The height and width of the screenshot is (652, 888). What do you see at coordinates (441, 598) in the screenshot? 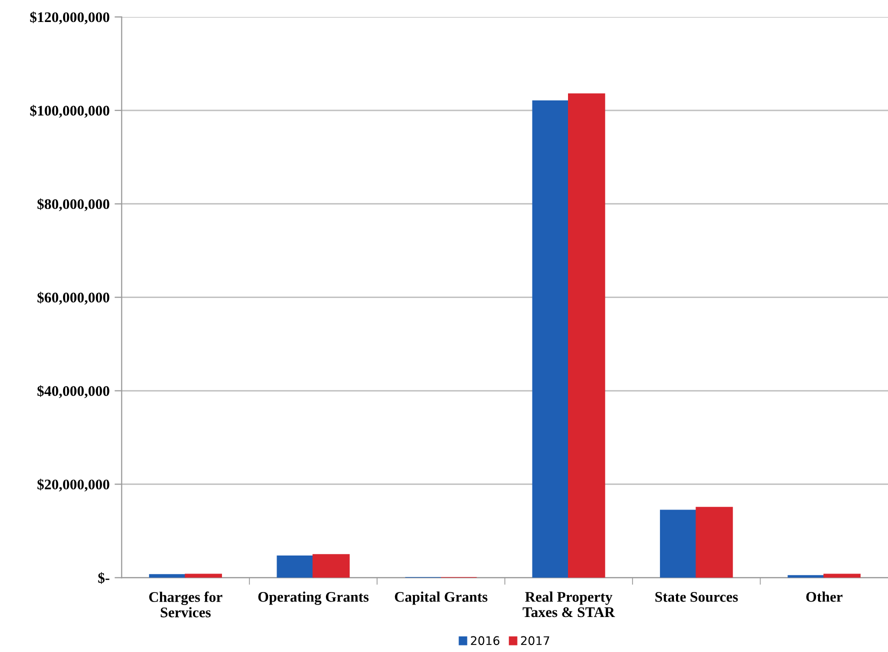
I see `x-tick-label: Capital Grants` at bounding box center [441, 598].